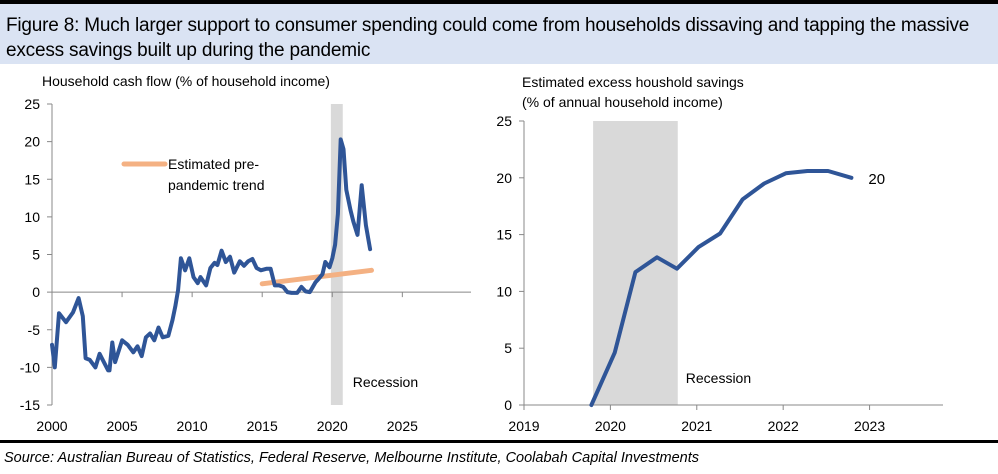 This screenshot has height=474, width=998. What do you see at coordinates (262, 426) in the screenshot?
I see `x-tick-label: 2015` at bounding box center [262, 426].